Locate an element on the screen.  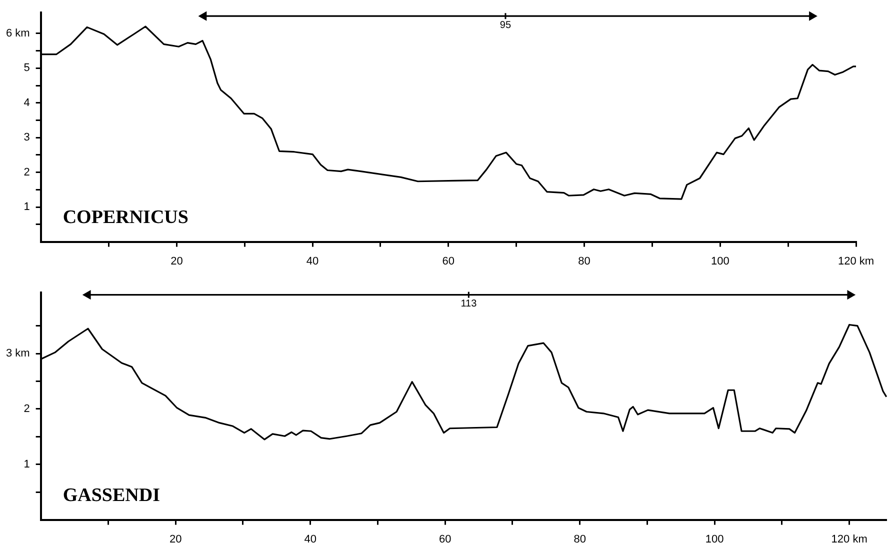
y-tick-label: 3 is located at coordinates (27, 138).